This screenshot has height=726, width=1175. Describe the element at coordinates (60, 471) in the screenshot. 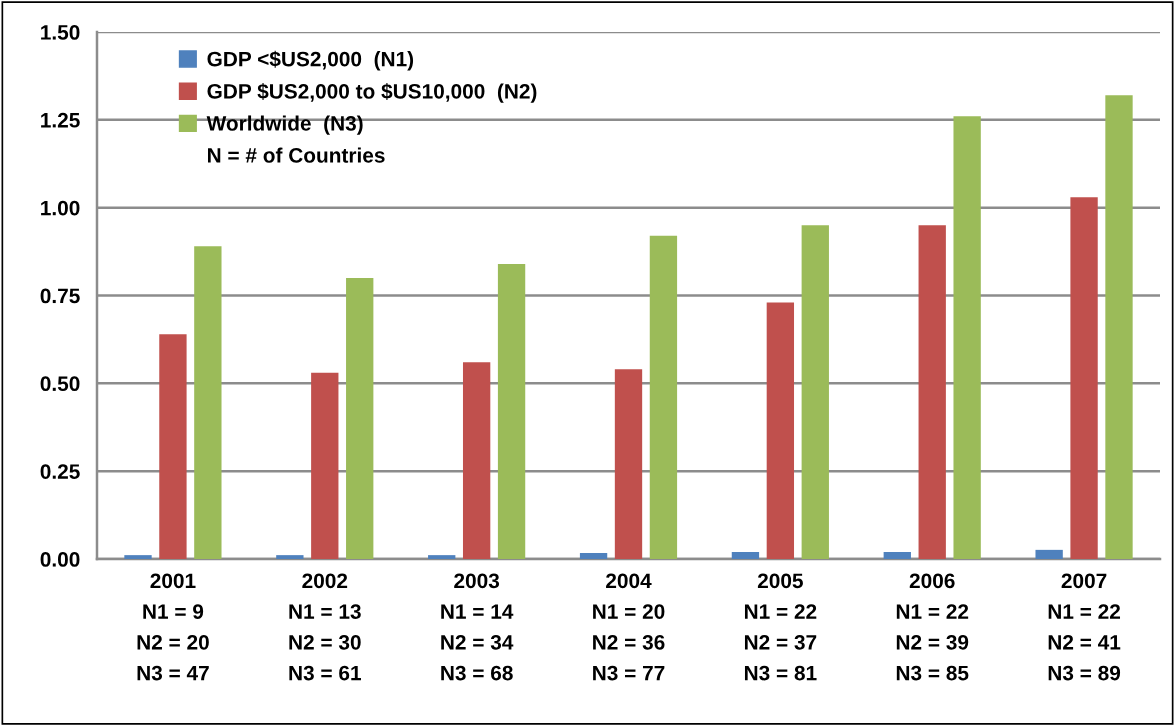

I see `y-tick-label: 0.25` at that location.